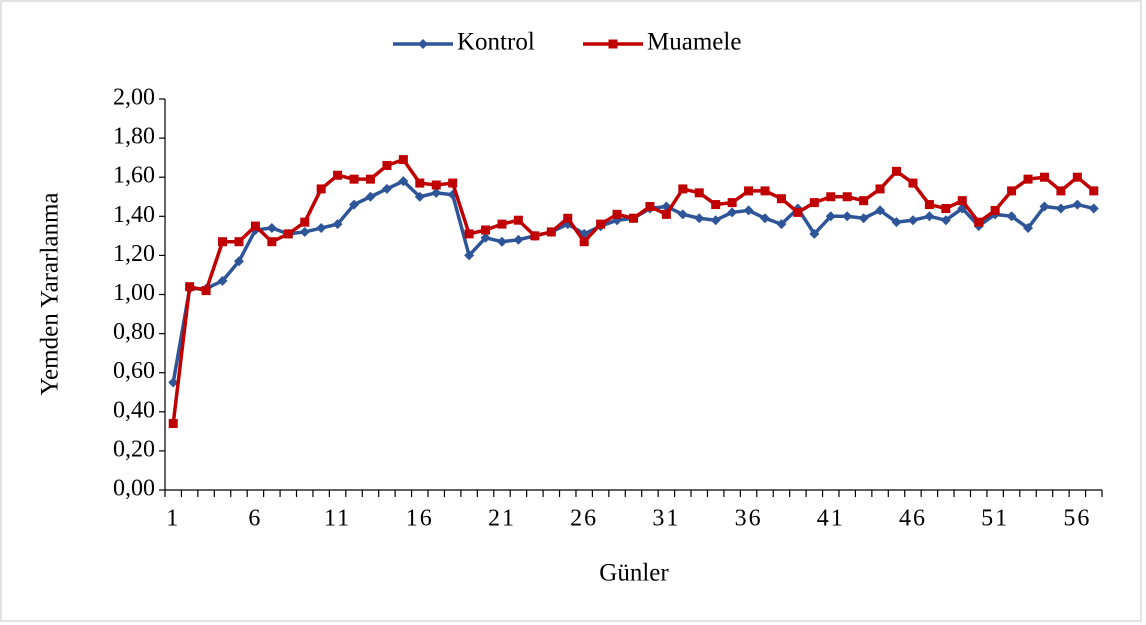 The height and width of the screenshot is (625, 1146). I want to click on x-tick-label: 56, so click(1077, 519).